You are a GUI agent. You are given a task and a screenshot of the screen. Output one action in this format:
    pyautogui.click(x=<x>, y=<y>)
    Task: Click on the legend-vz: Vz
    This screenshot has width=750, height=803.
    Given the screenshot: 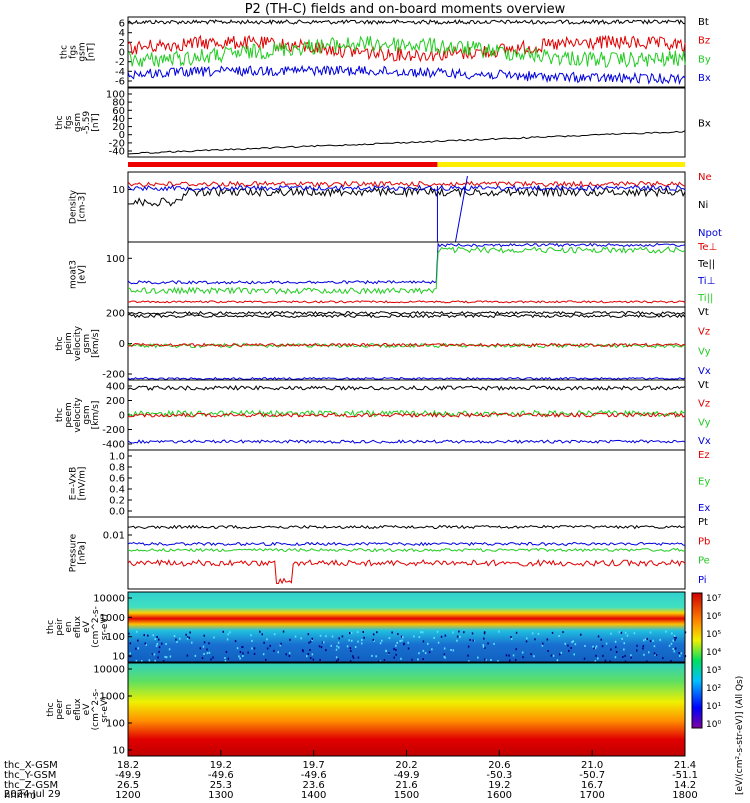 What is the action you would take?
    pyautogui.click(x=704, y=332)
    